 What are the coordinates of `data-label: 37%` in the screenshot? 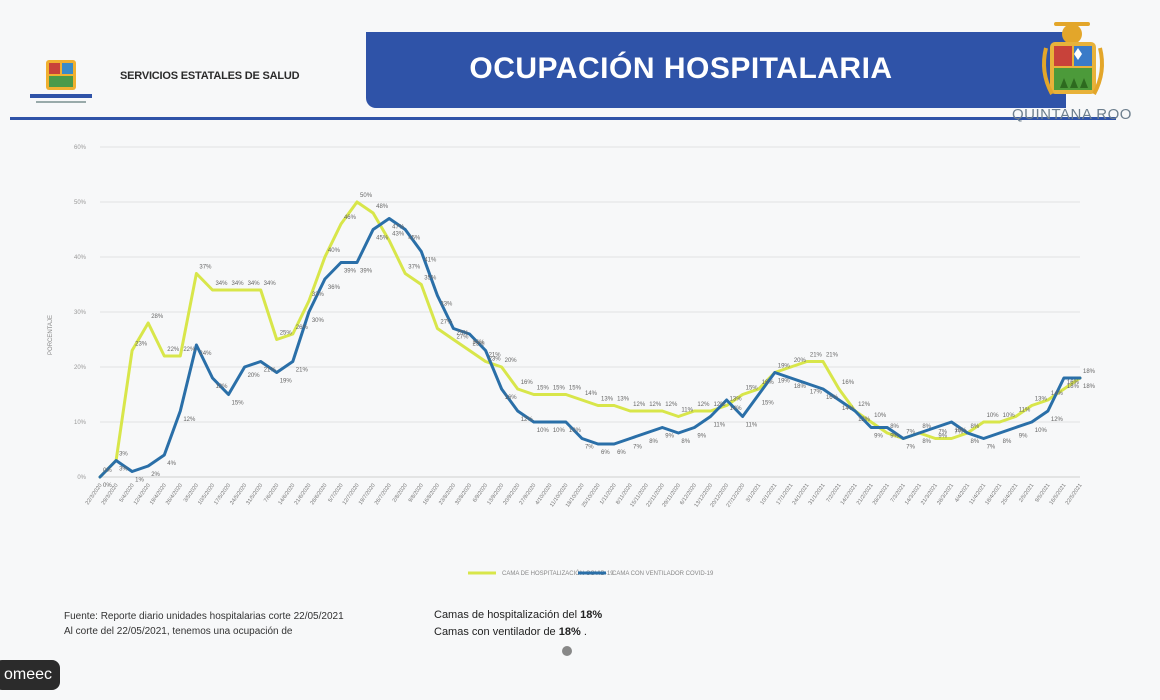 It's located at (205, 268).